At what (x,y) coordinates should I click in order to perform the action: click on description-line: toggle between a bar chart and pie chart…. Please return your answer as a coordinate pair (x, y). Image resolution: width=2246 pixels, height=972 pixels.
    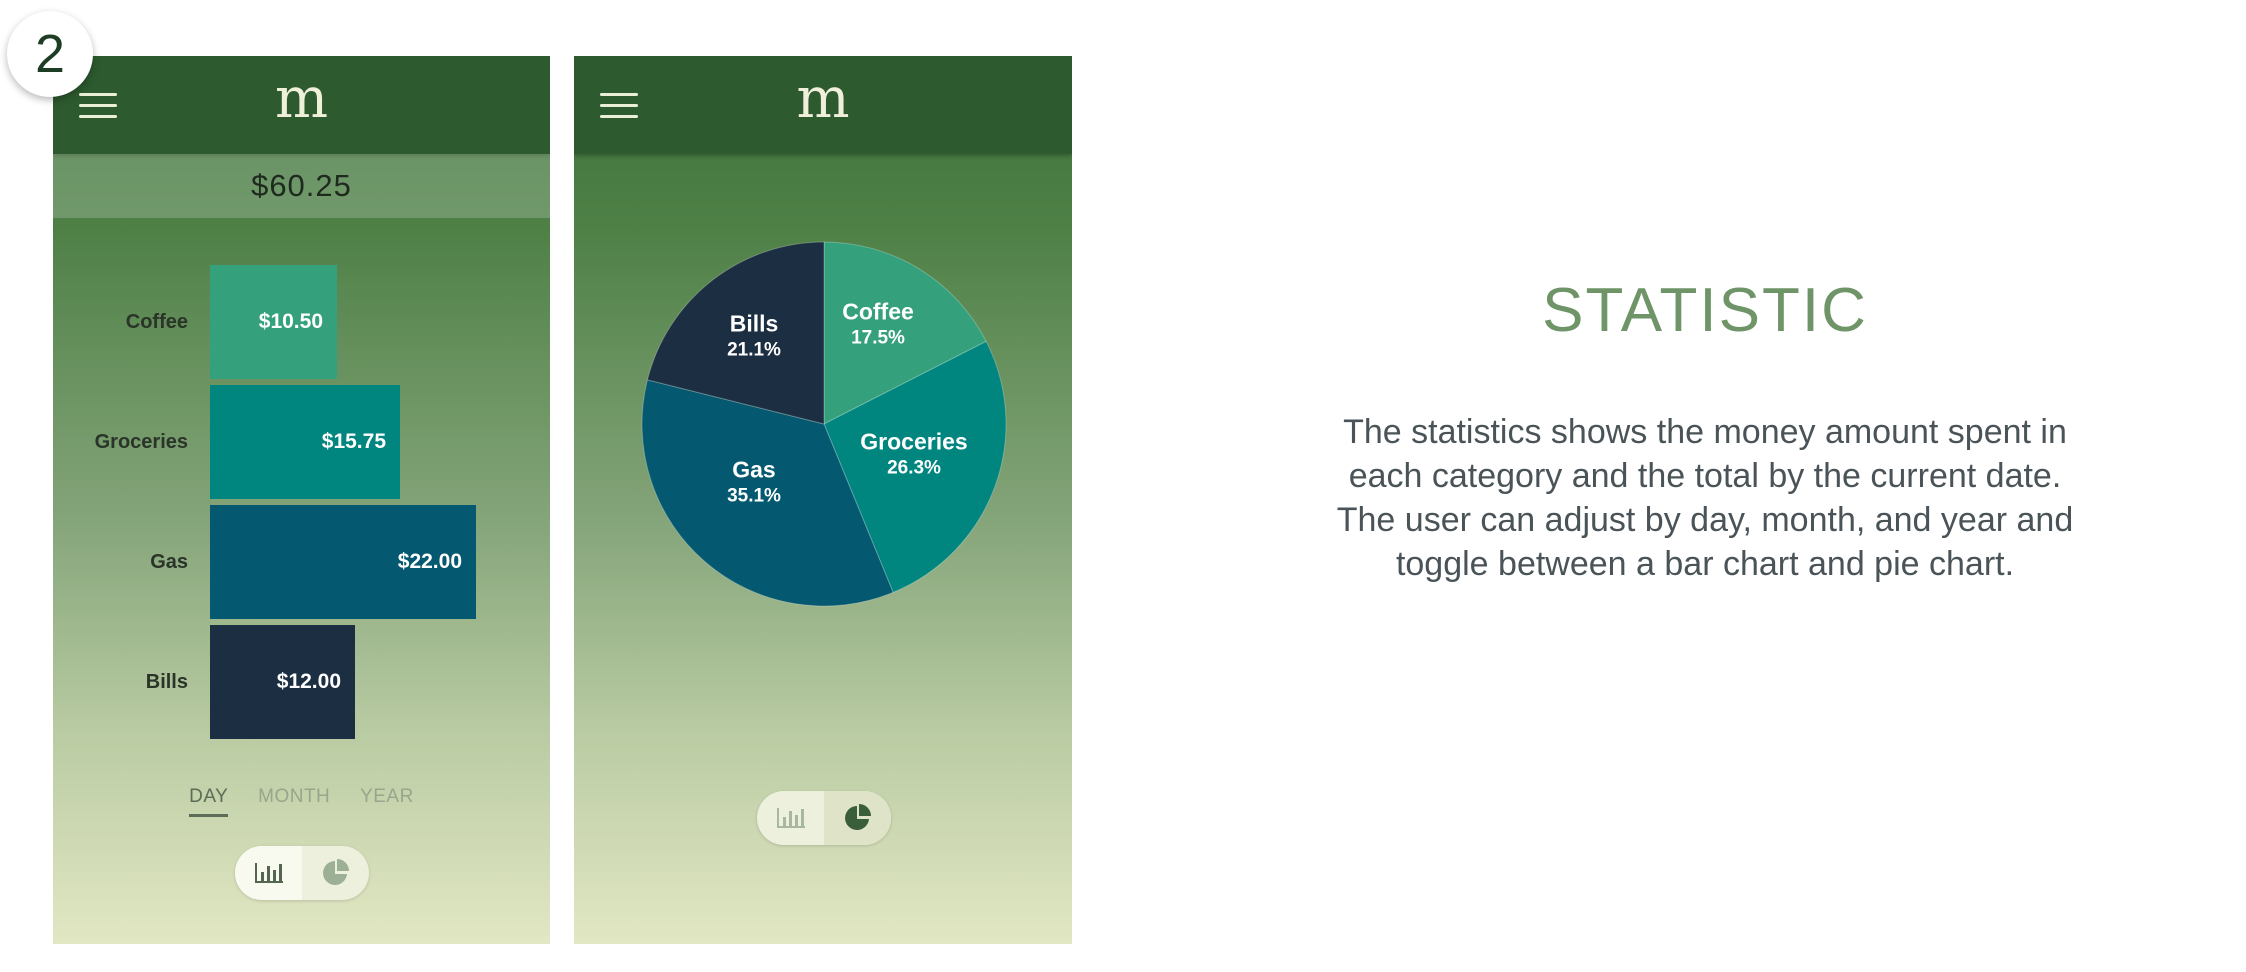
    Looking at the image, I should click on (1705, 564).